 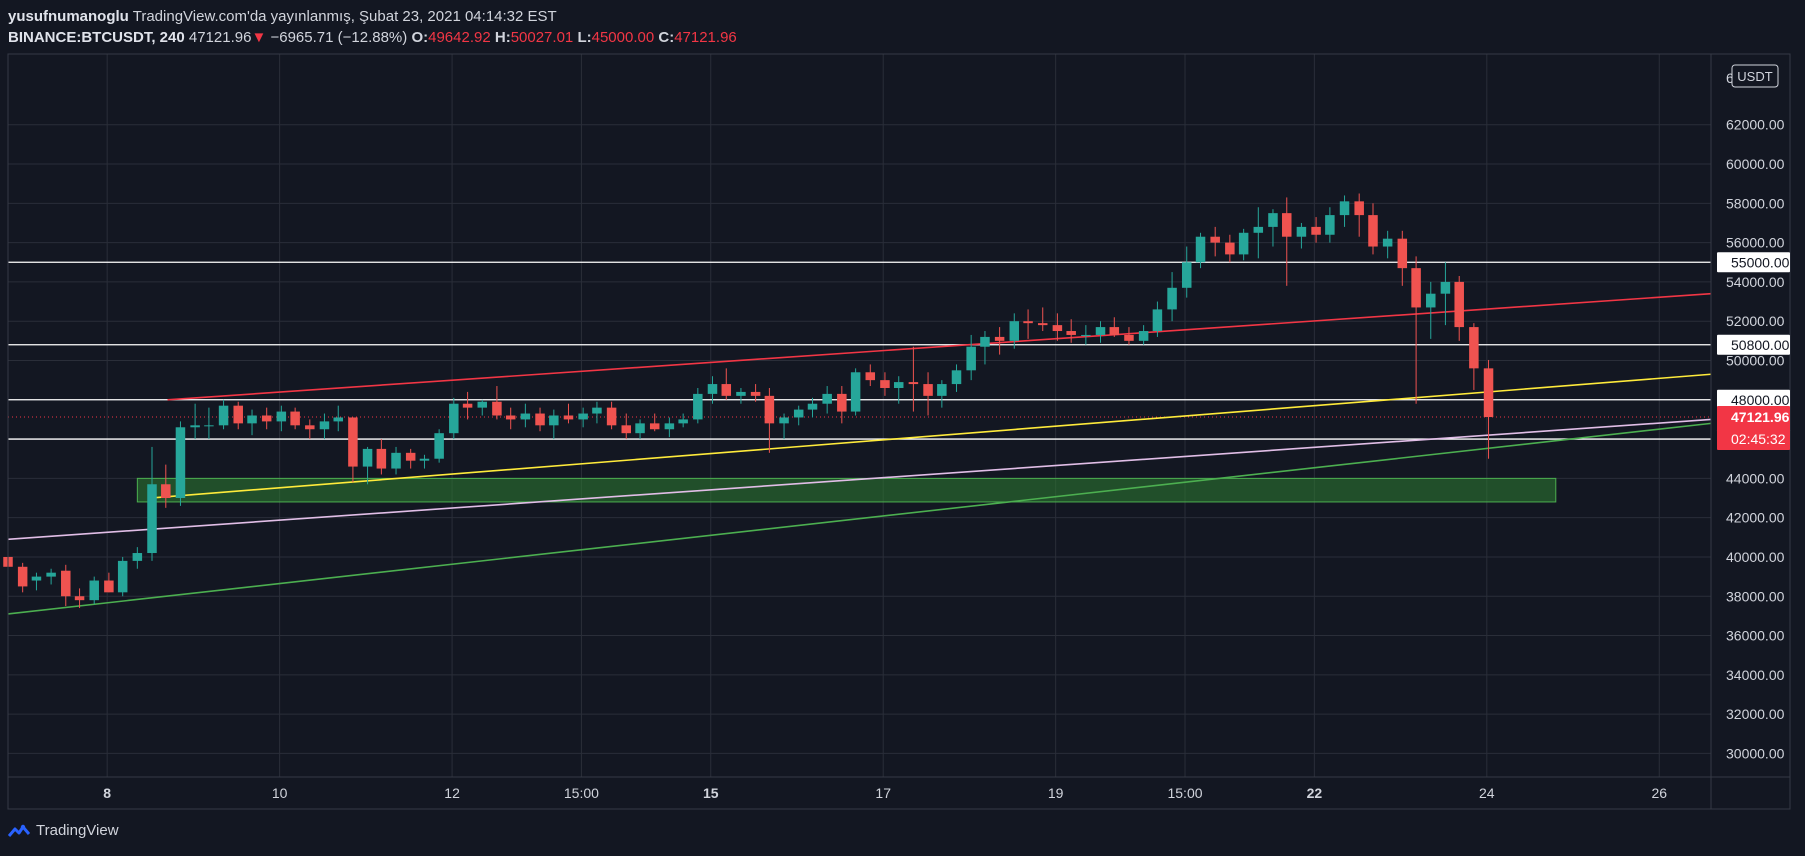 I want to click on pink-trendline, so click(x=859, y=479).